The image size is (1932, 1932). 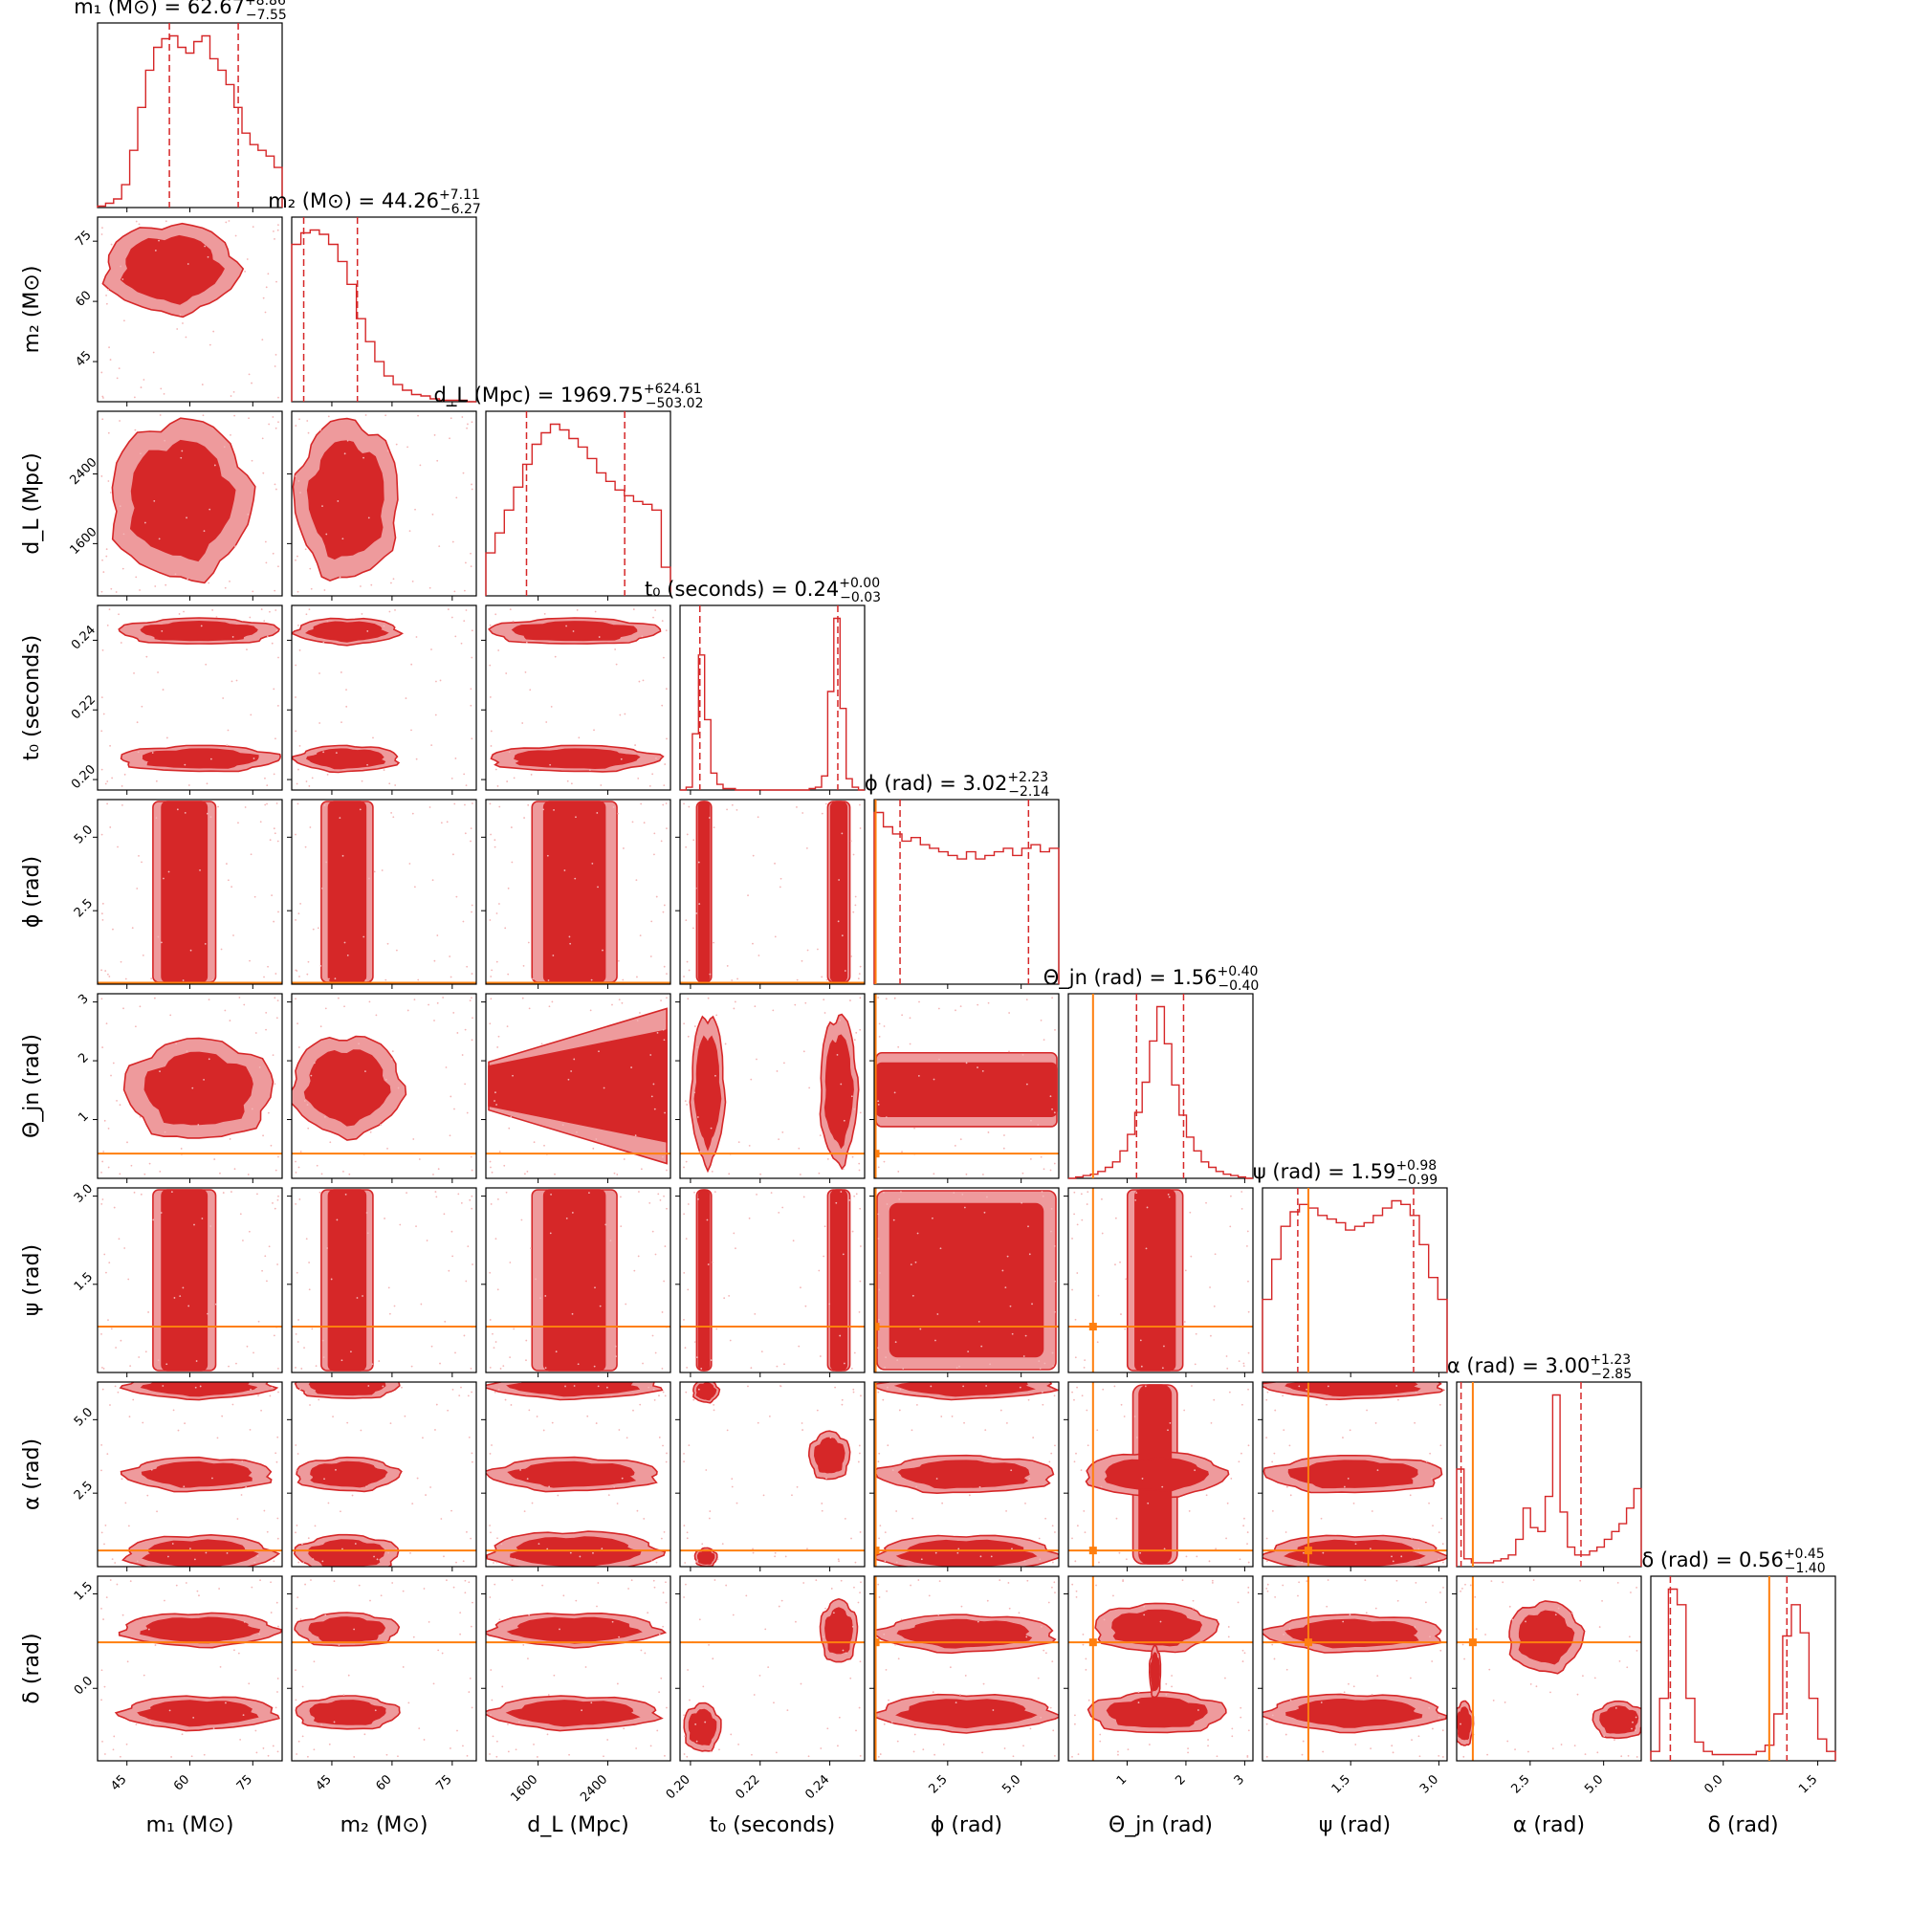 What do you see at coordinates (32, 892) in the screenshot?
I see `y-axis-label-phi: ϕ (rad)` at bounding box center [32, 892].